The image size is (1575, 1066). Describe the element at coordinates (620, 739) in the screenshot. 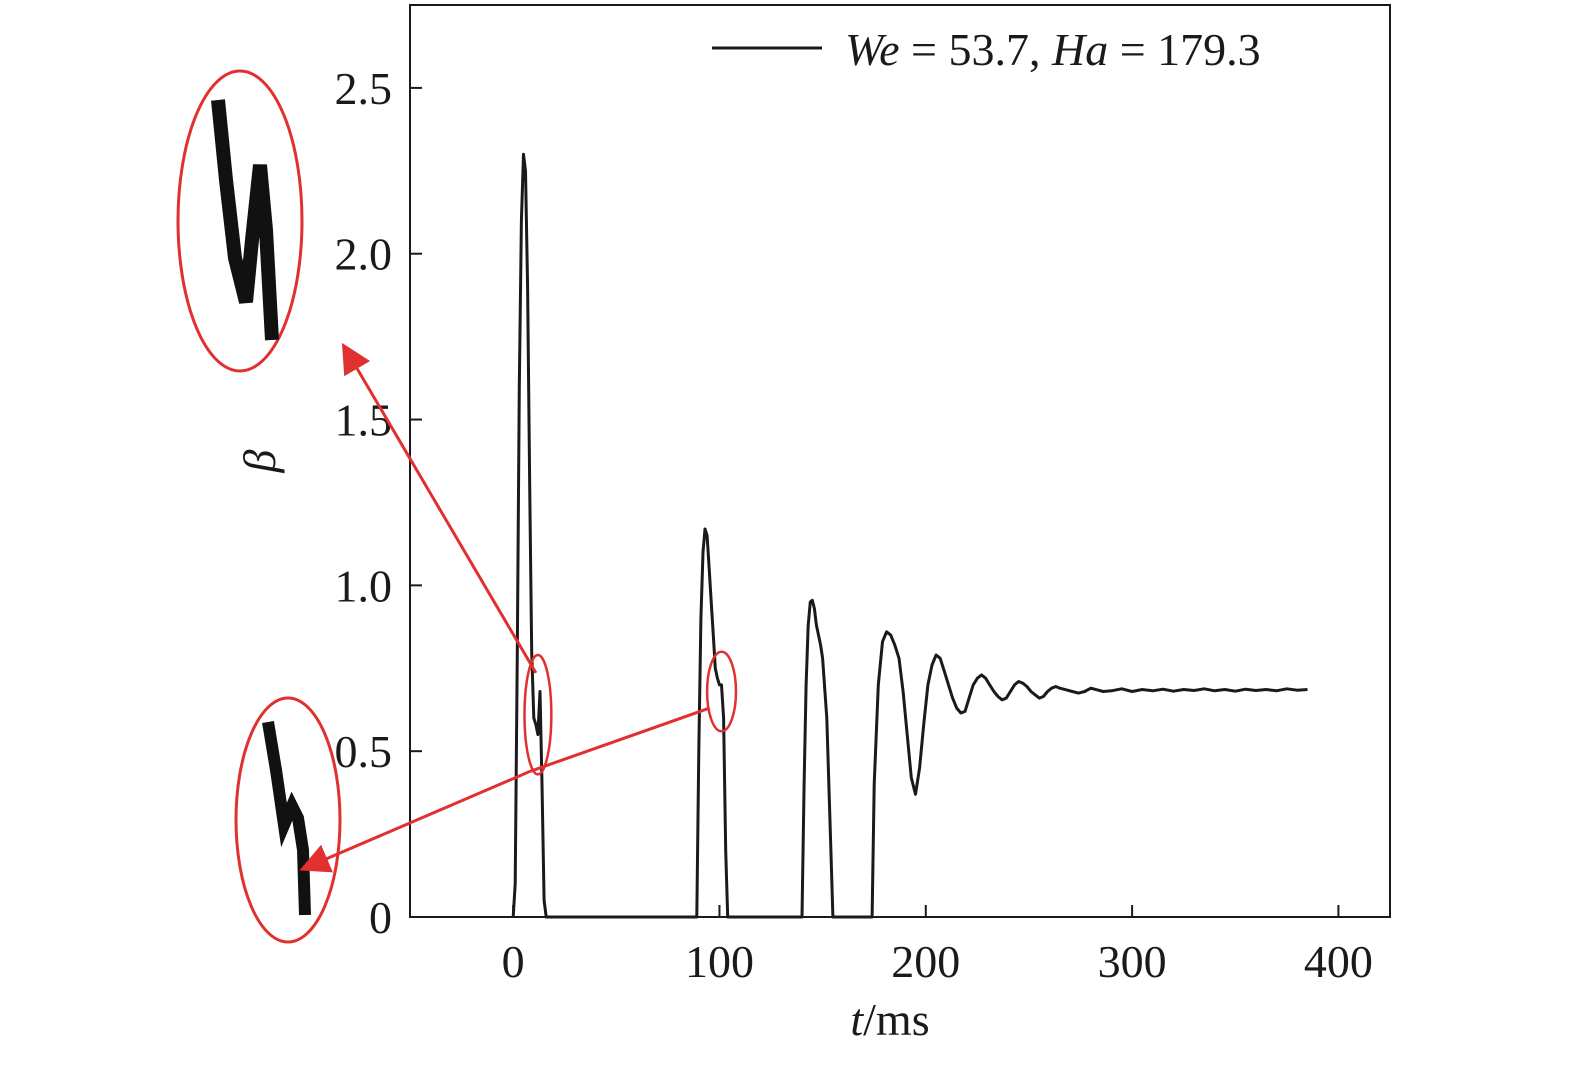

I see `arrow-connector` at that location.